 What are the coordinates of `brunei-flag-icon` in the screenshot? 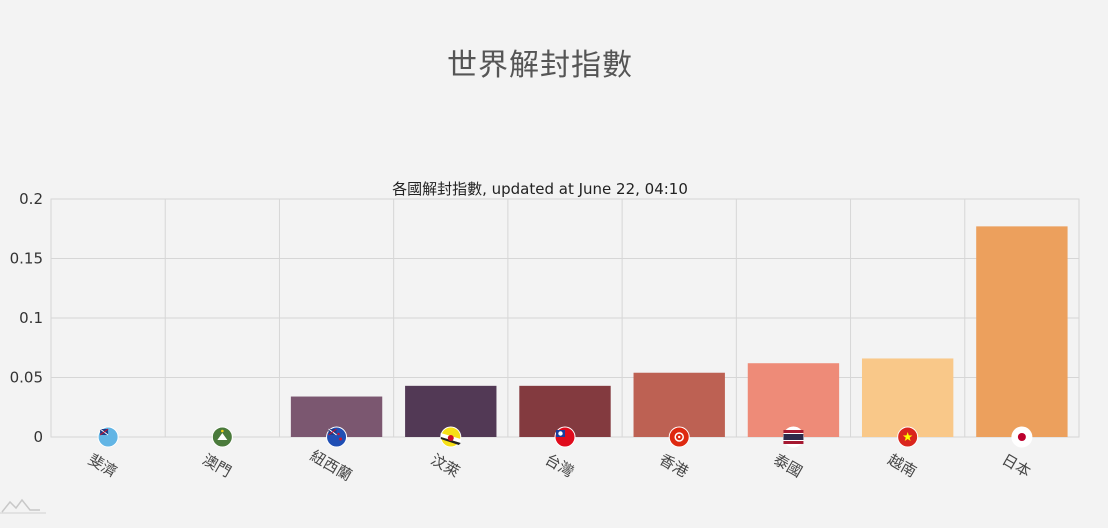 It's located at (451, 437).